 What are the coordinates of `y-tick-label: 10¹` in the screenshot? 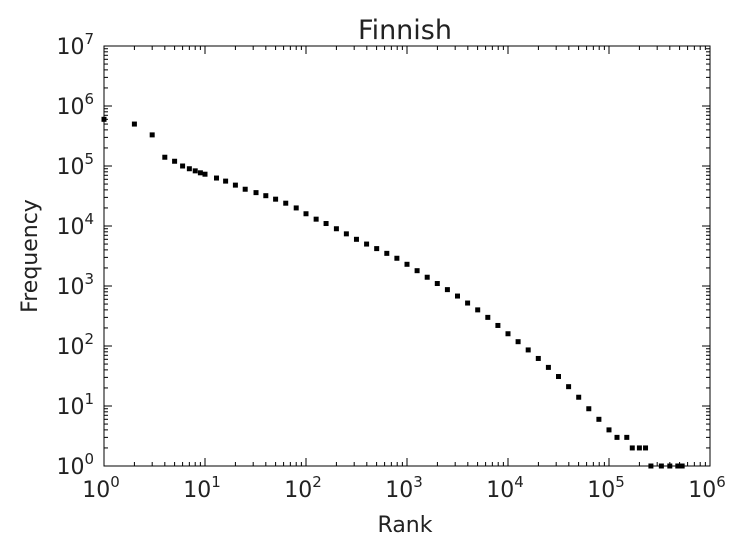 It's located at (75, 405).